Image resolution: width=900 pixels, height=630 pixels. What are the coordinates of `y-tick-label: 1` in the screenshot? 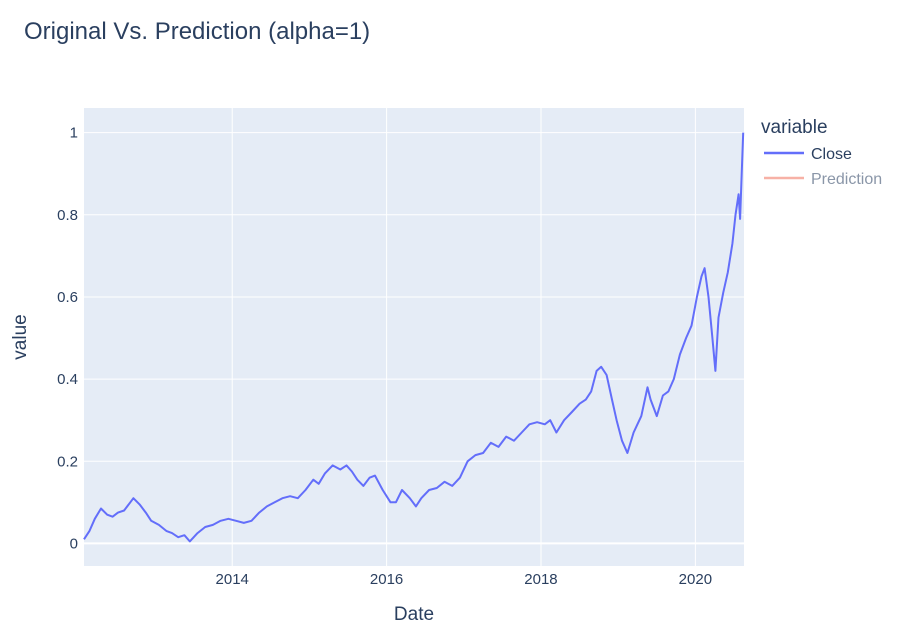 It's located at (74, 133).